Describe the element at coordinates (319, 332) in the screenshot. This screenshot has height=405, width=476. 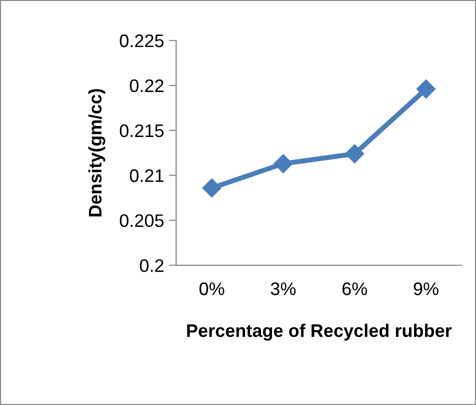
I see `x-axis-title: Percentage of Recycled rubber` at that location.